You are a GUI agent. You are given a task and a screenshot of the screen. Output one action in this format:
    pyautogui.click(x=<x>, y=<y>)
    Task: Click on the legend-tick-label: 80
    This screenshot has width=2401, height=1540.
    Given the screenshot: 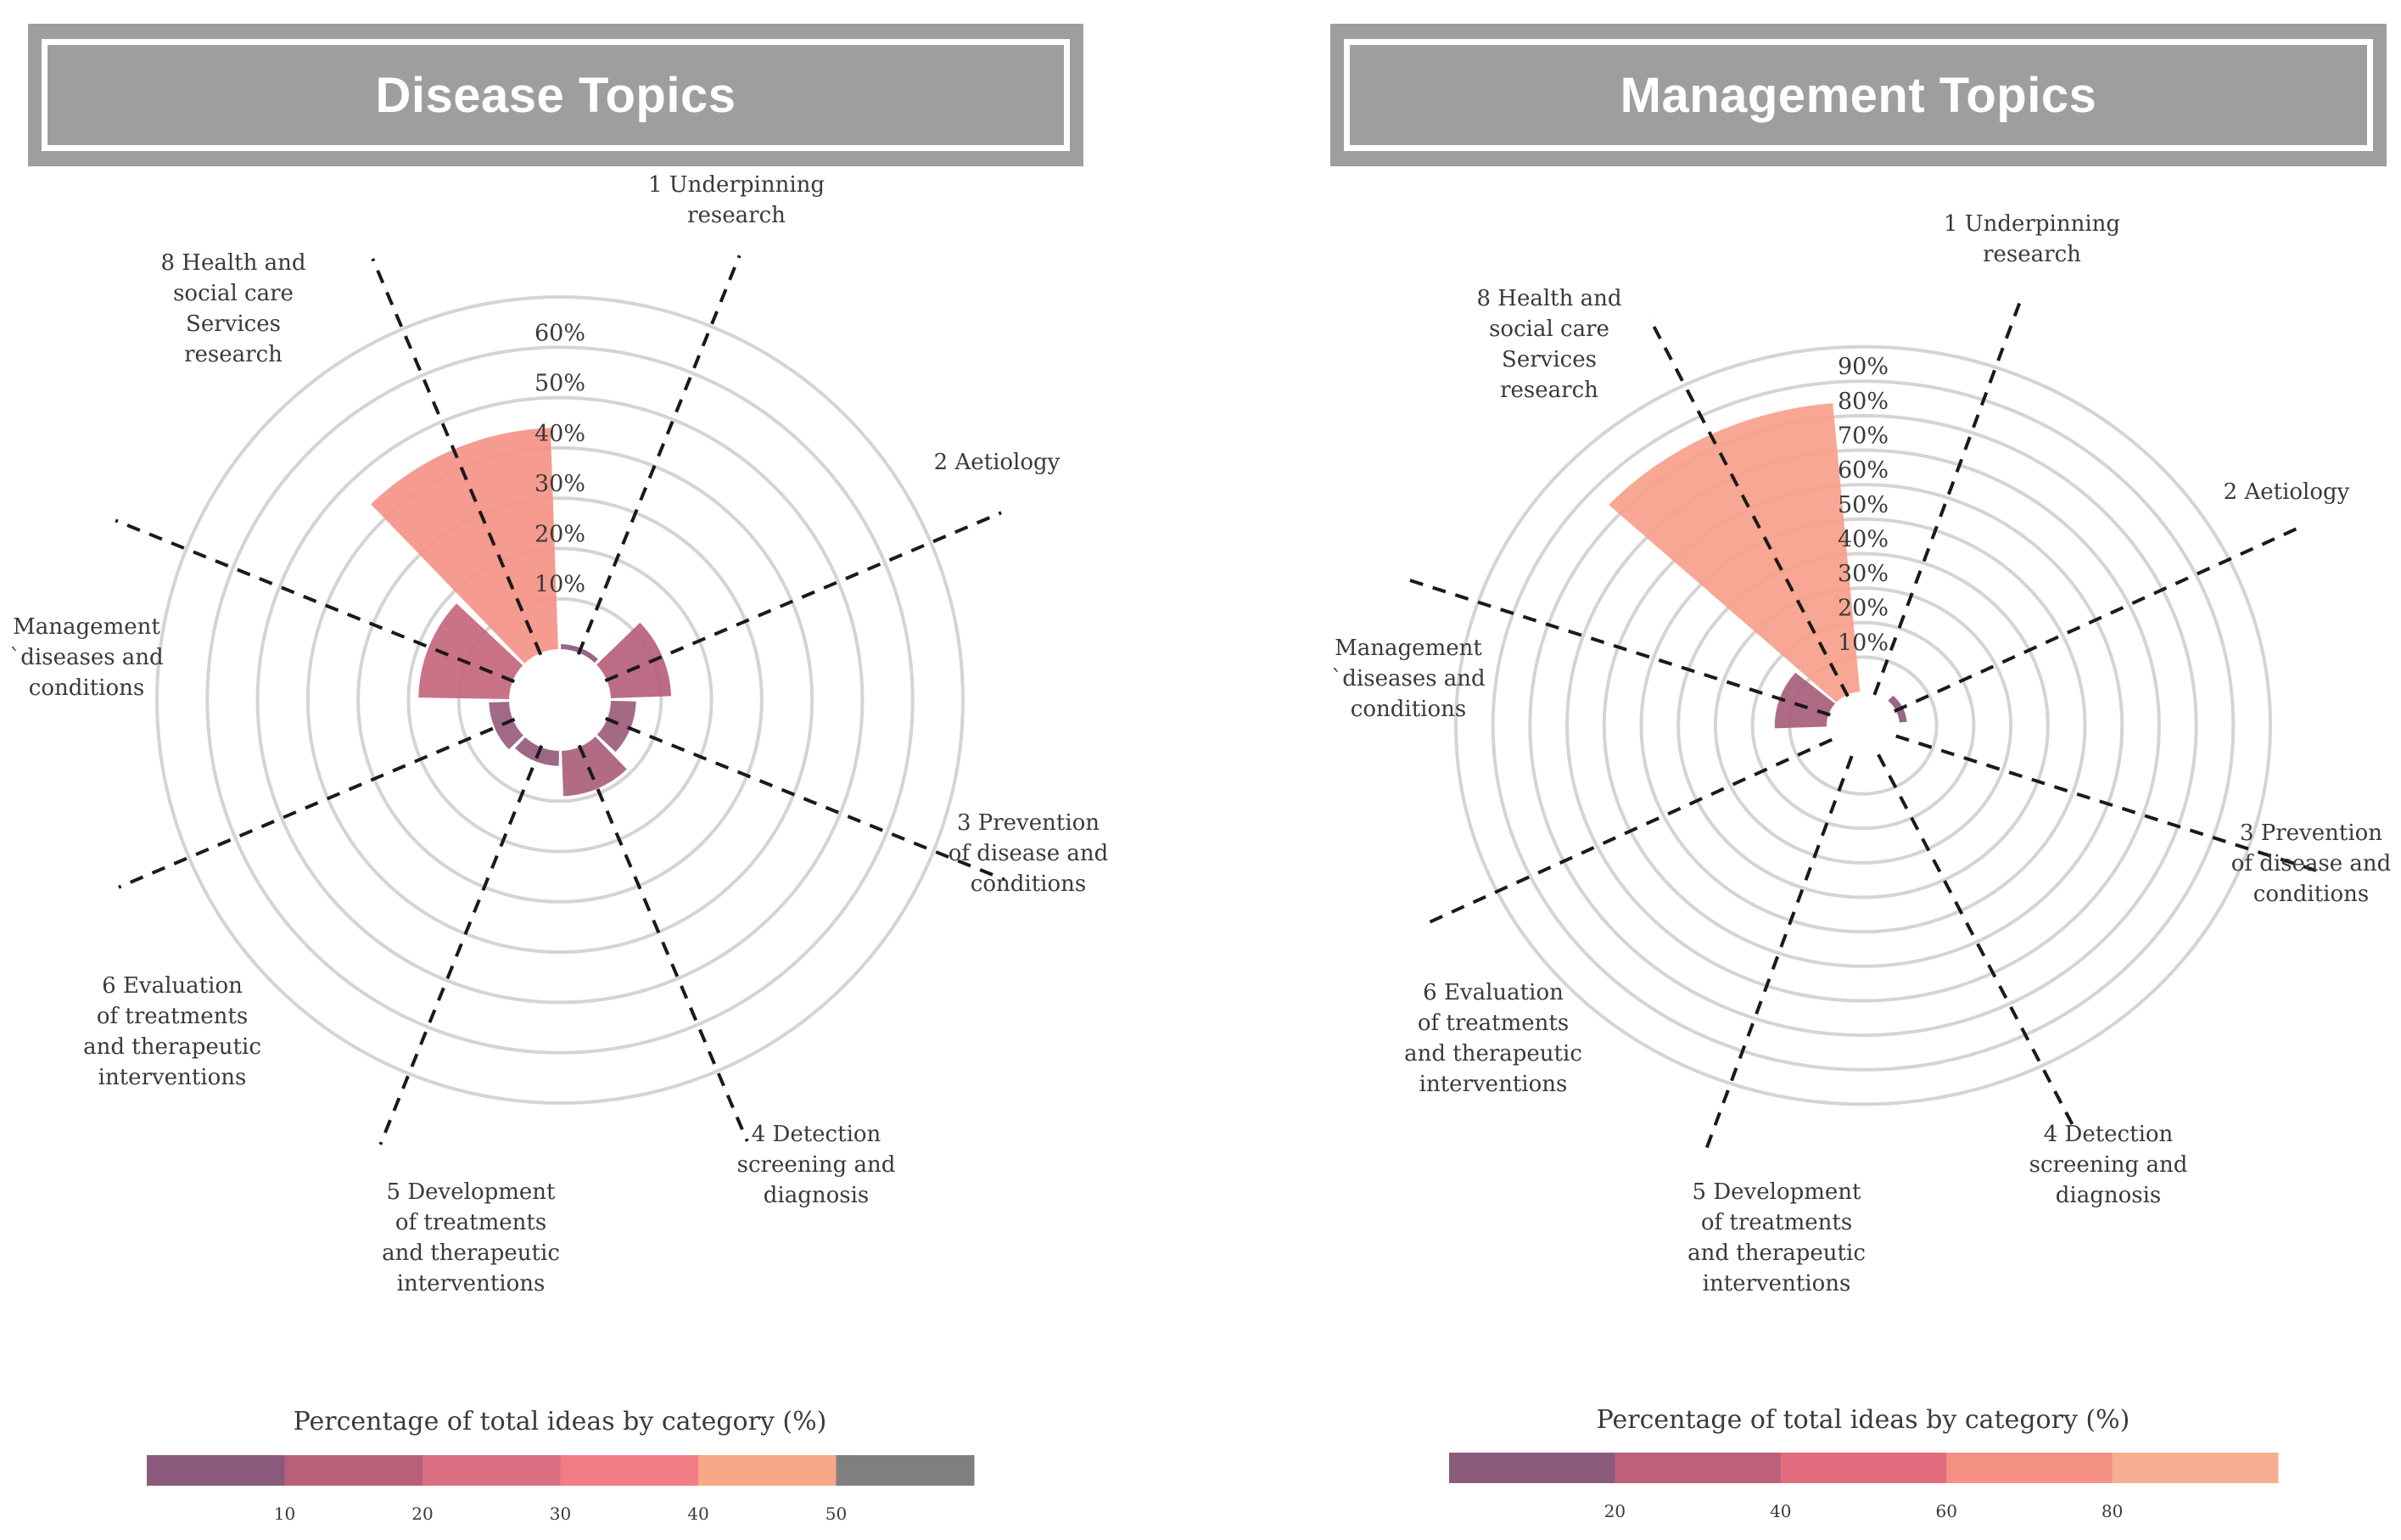 What is the action you would take?
    pyautogui.click(x=2112, y=1511)
    